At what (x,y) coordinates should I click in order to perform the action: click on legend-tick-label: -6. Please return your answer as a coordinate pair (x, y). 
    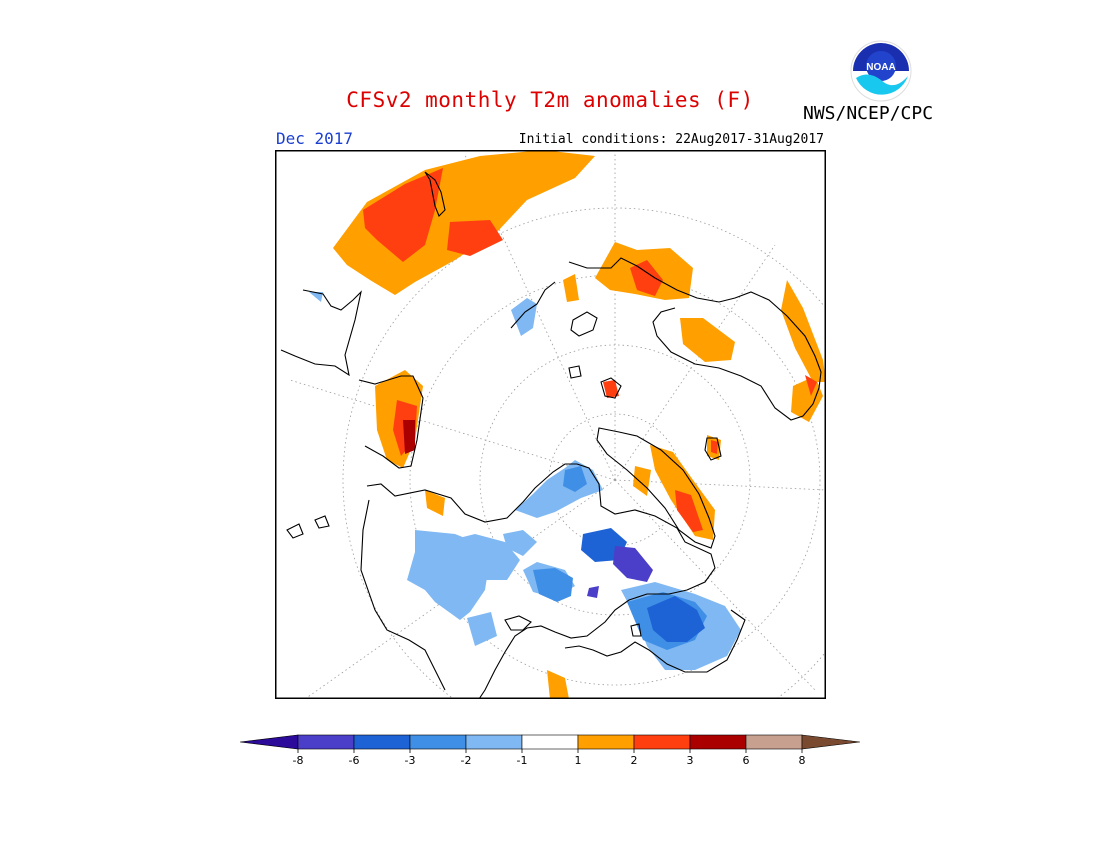
    Looking at the image, I should click on (354, 760).